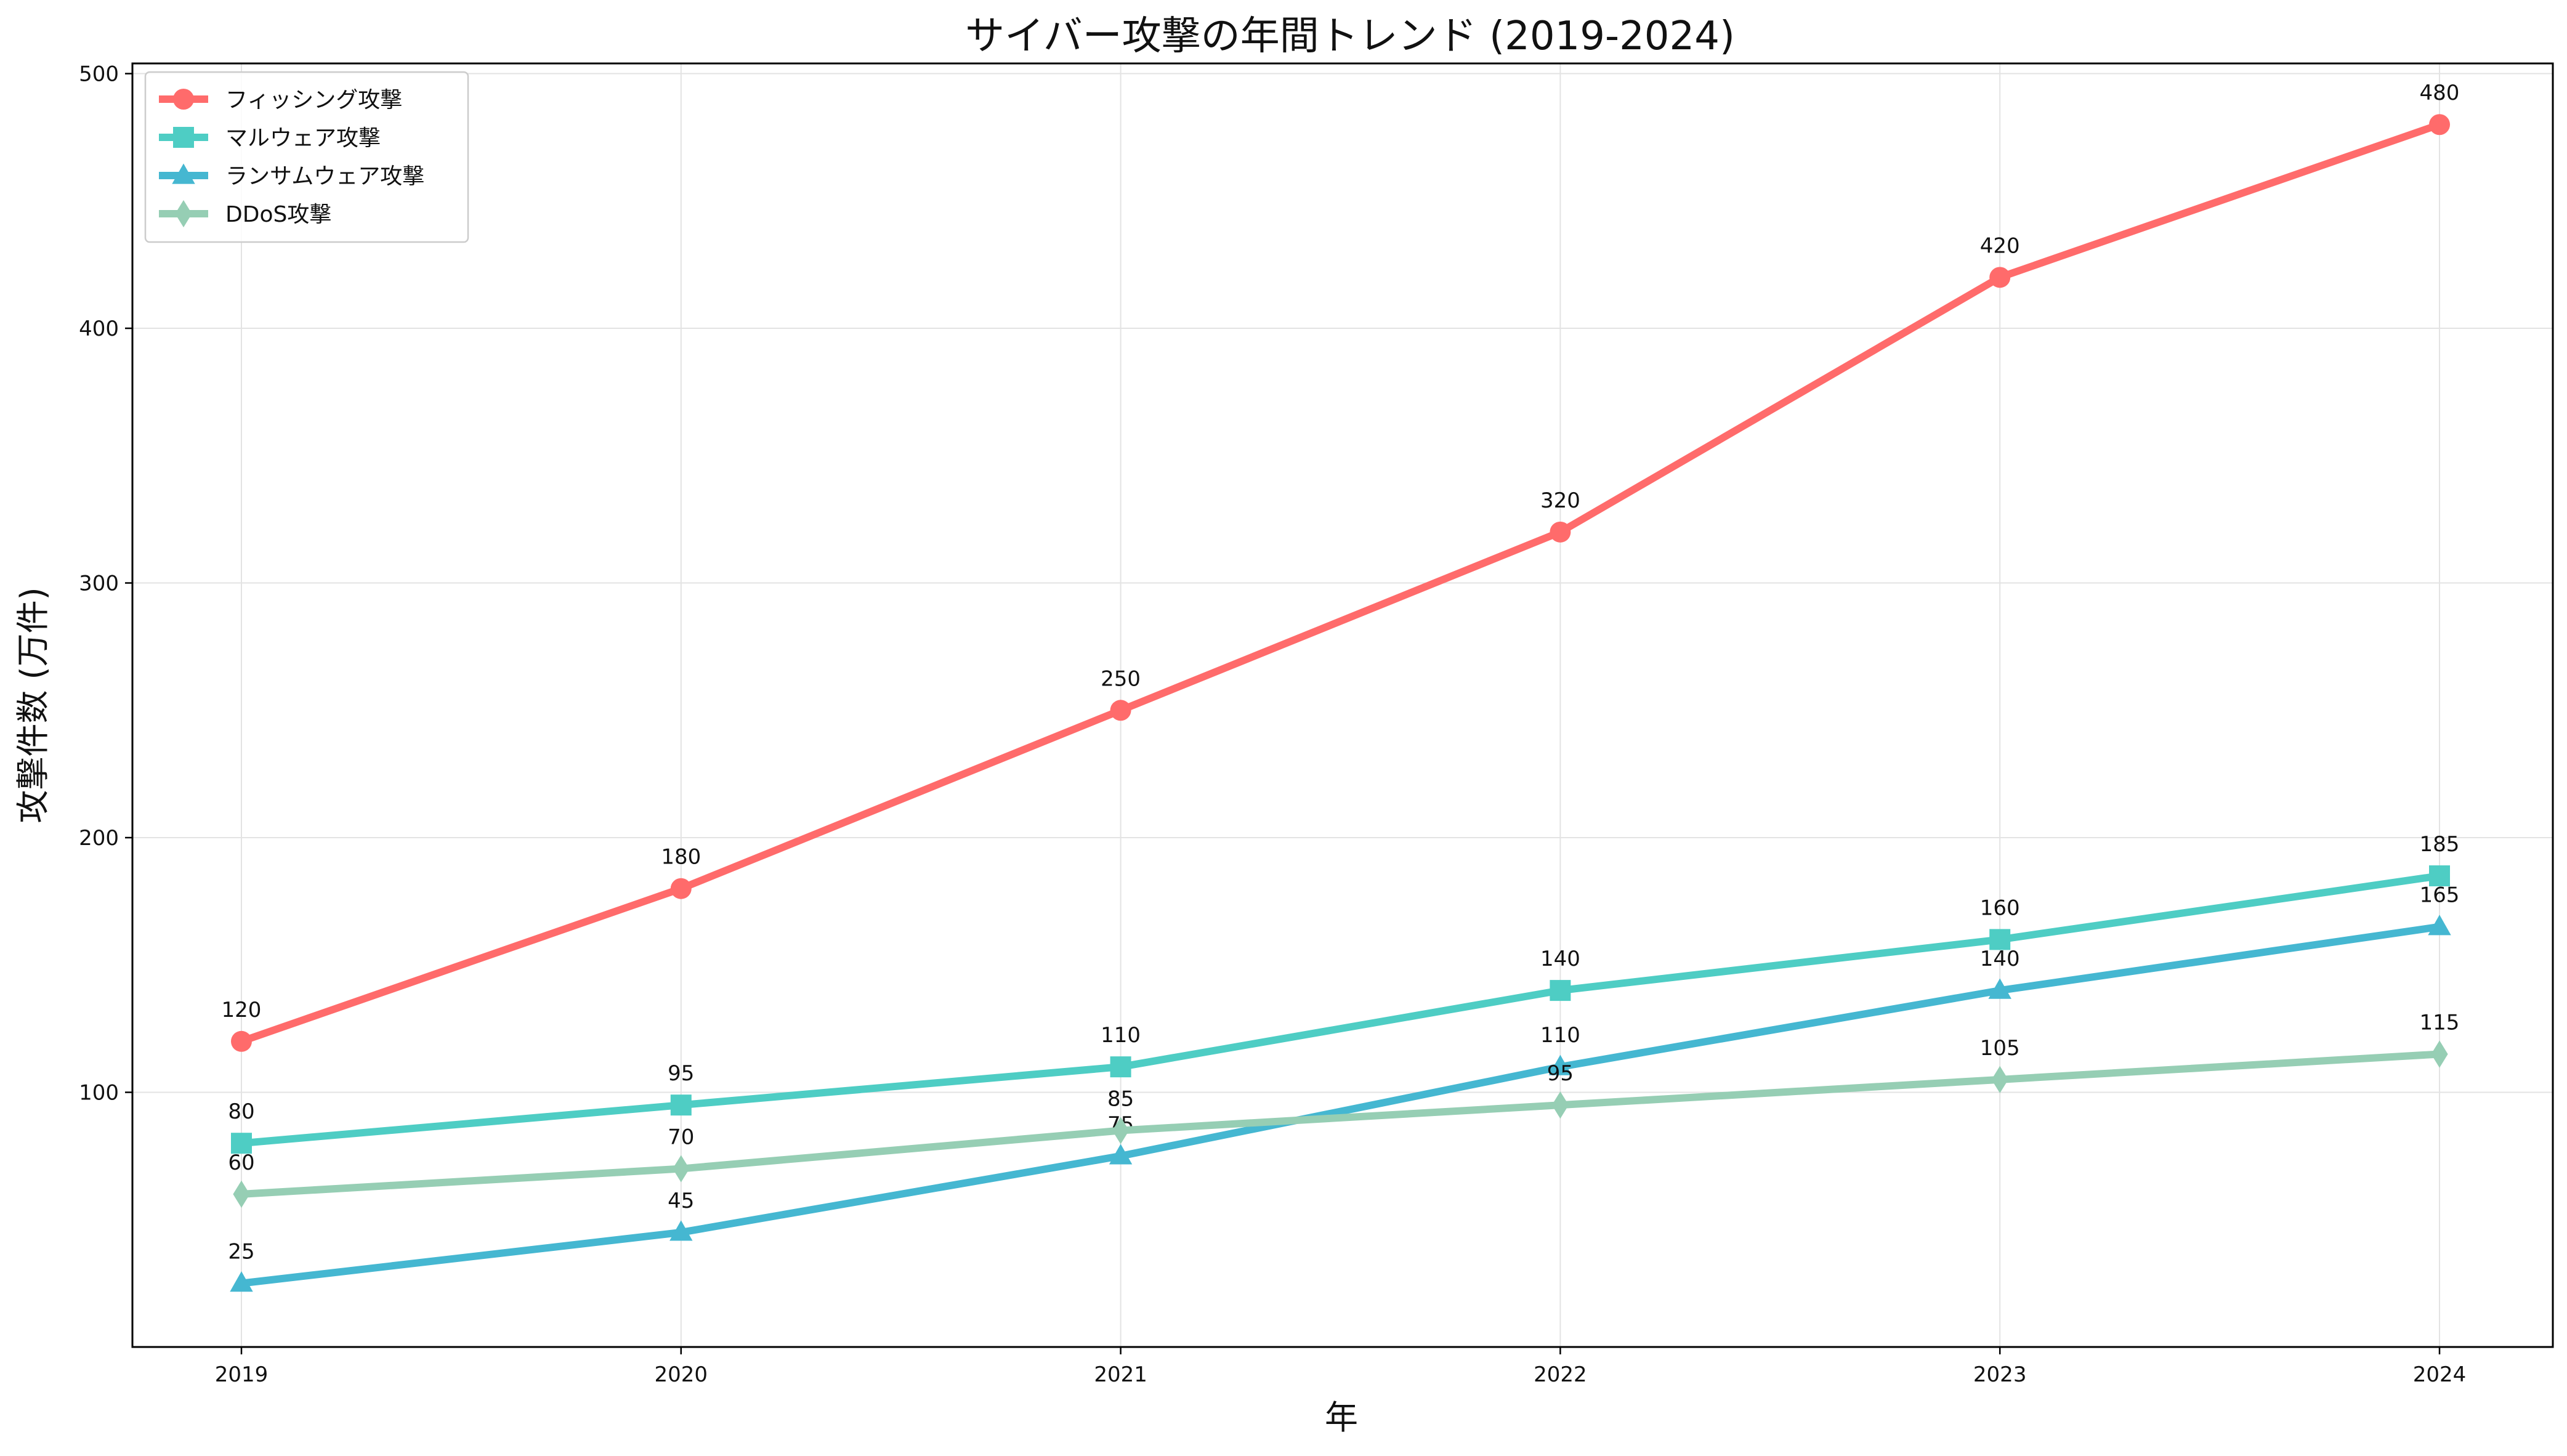 This screenshot has height=1456, width=2567. Describe the element at coordinates (2440, 845) in the screenshot. I see `data-label: 185` at that location.